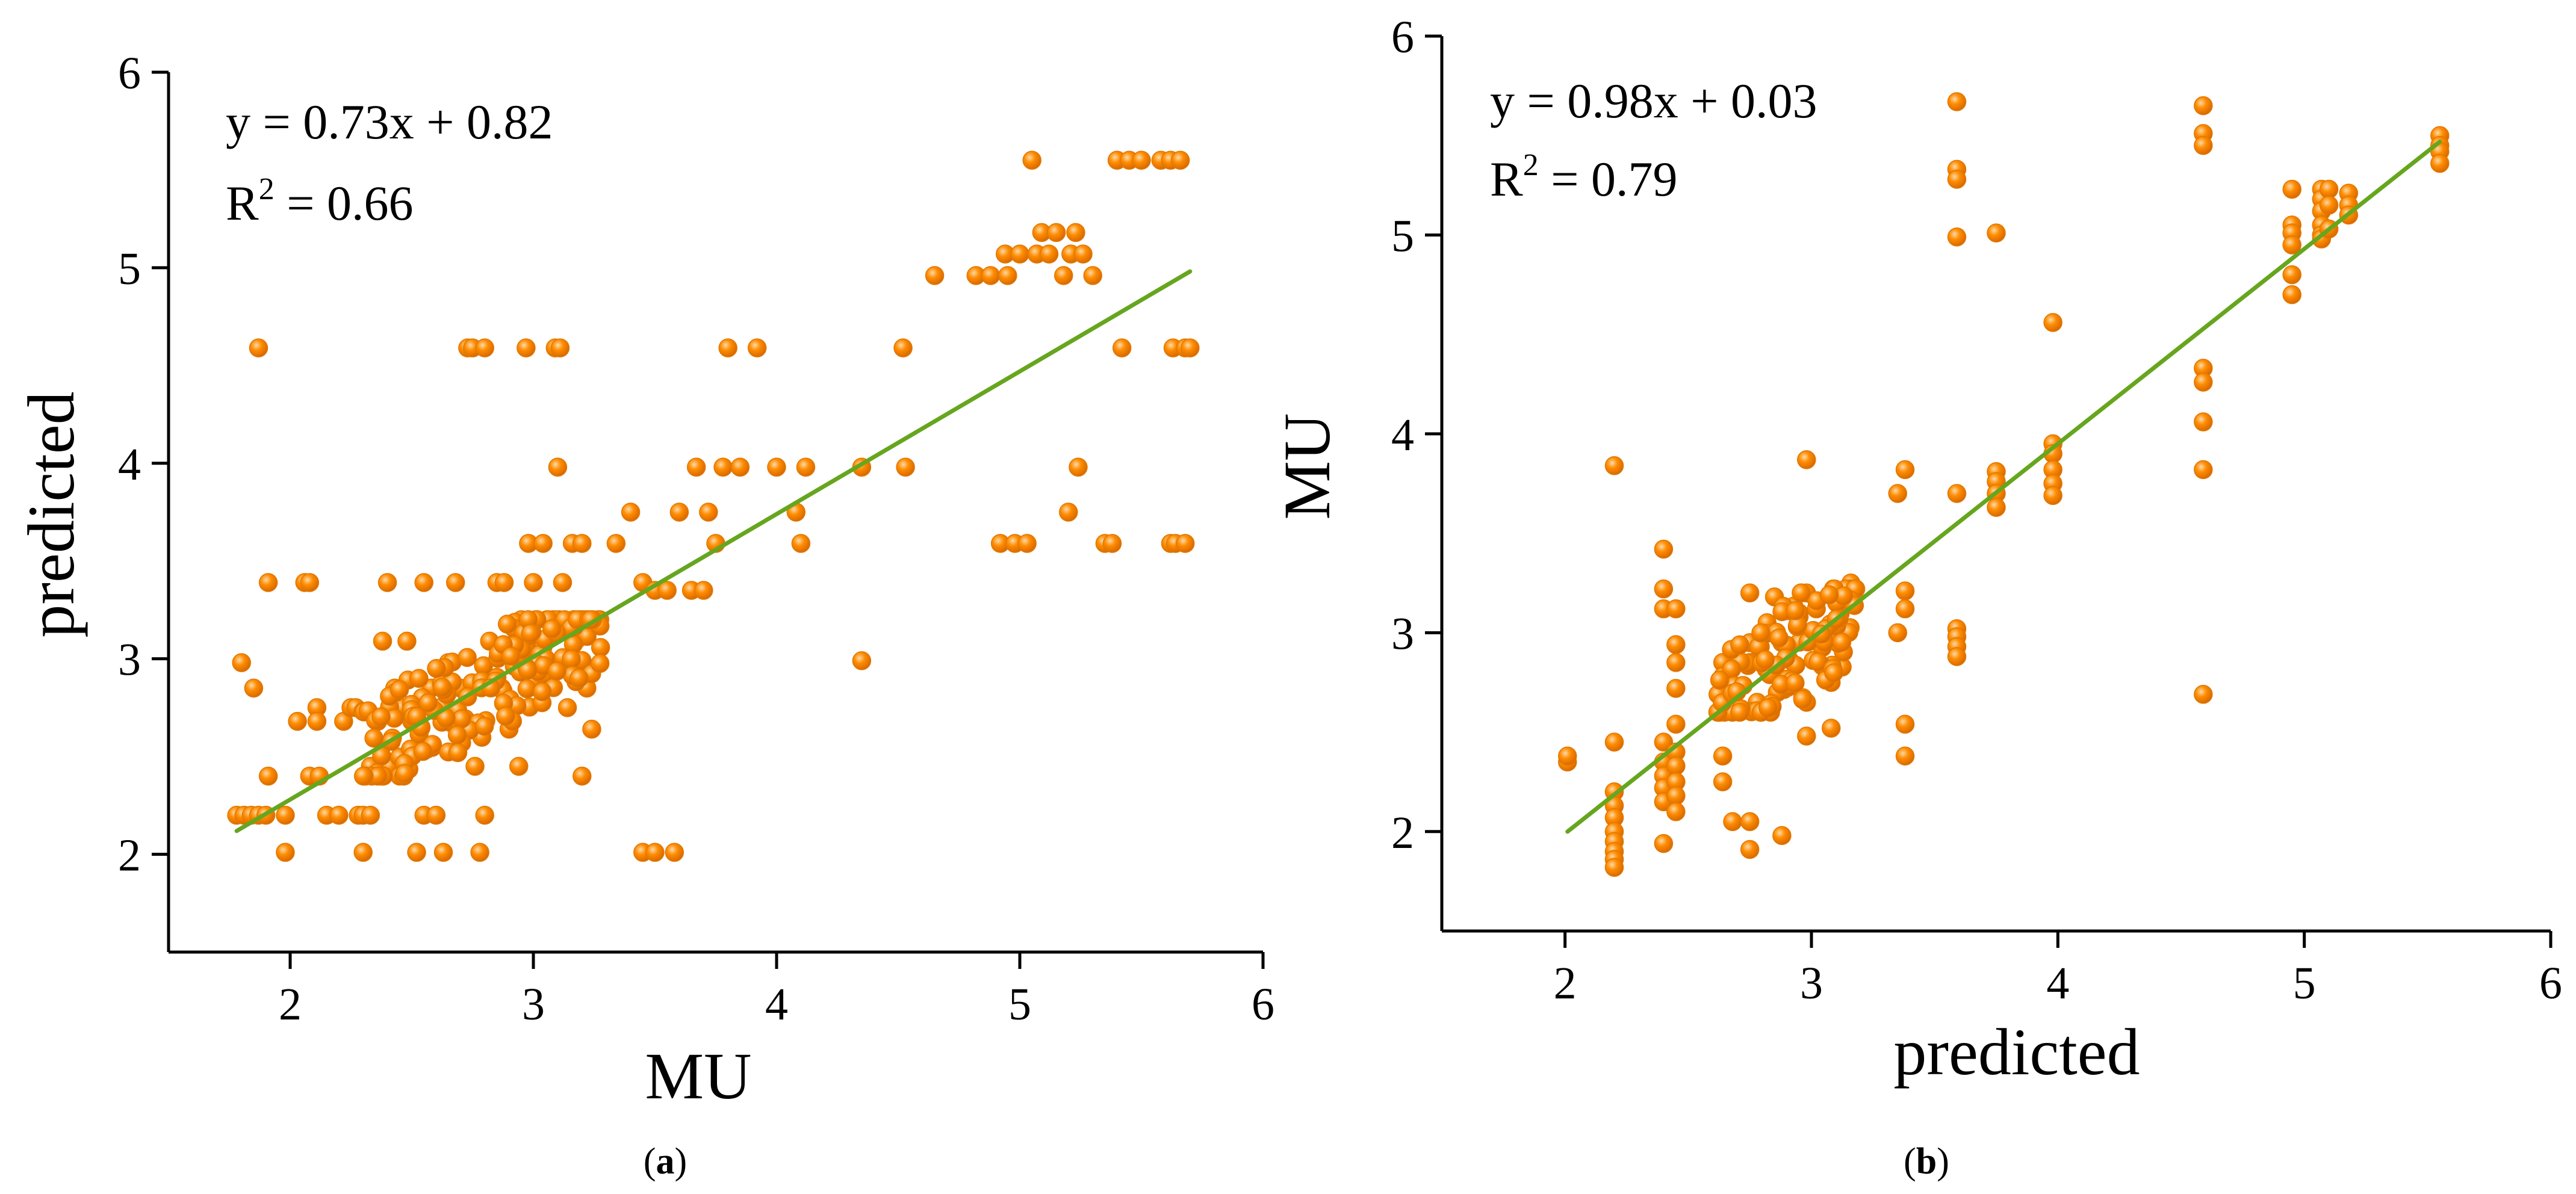  I want to click on panel-b-y-tick-label: 3, so click(1402, 633).